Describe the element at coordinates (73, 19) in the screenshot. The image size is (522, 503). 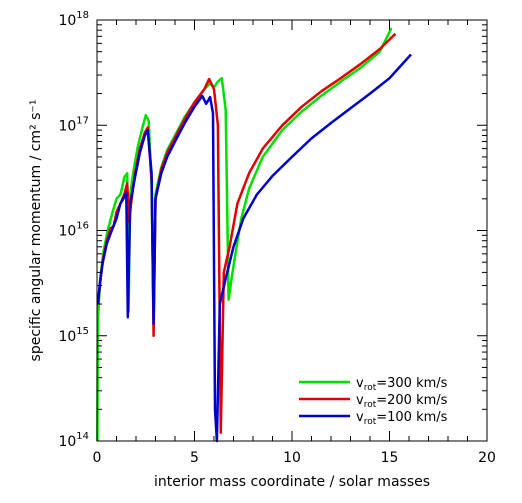
I see `y-tick-label: 1018` at that location.